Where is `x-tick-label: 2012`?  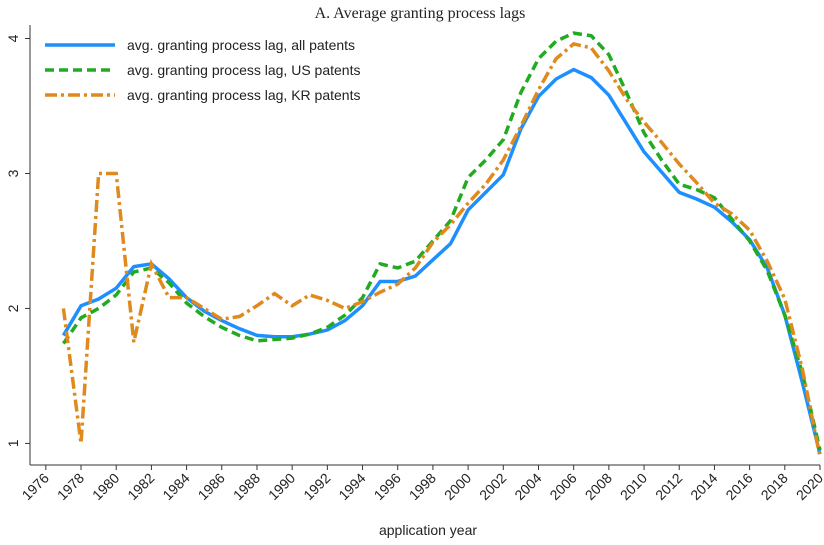 x-tick-label: 2012 is located at coordinates (668, 486).